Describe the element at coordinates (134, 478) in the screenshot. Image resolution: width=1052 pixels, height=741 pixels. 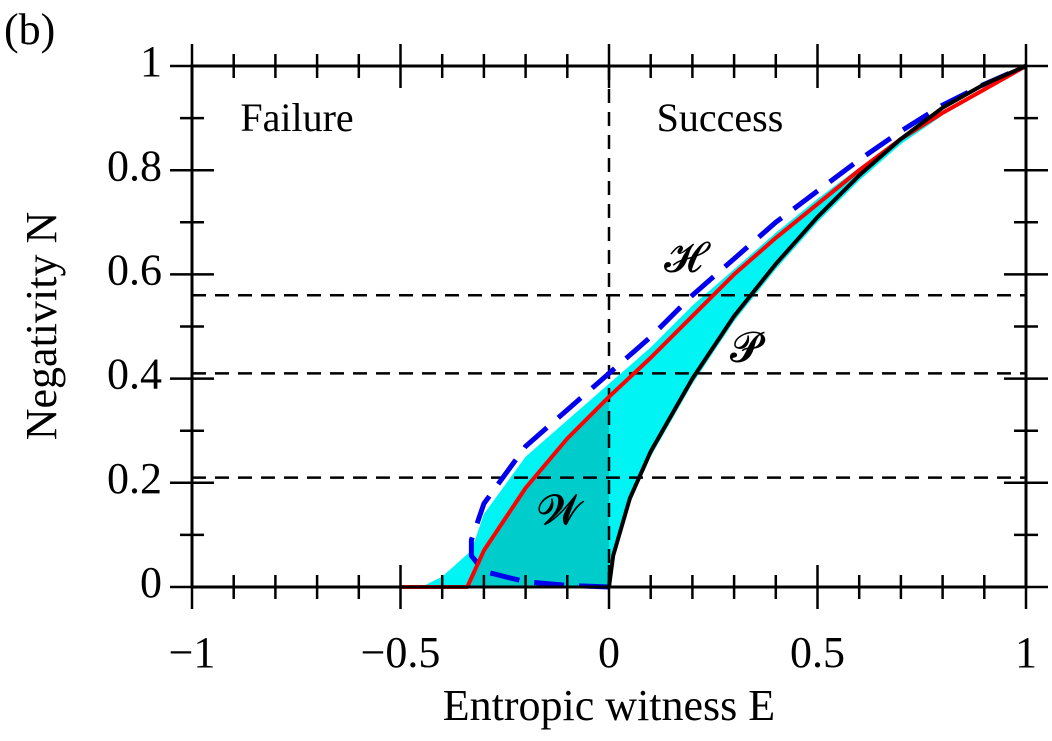
I see `y-tick-label: 0.2` at that location.